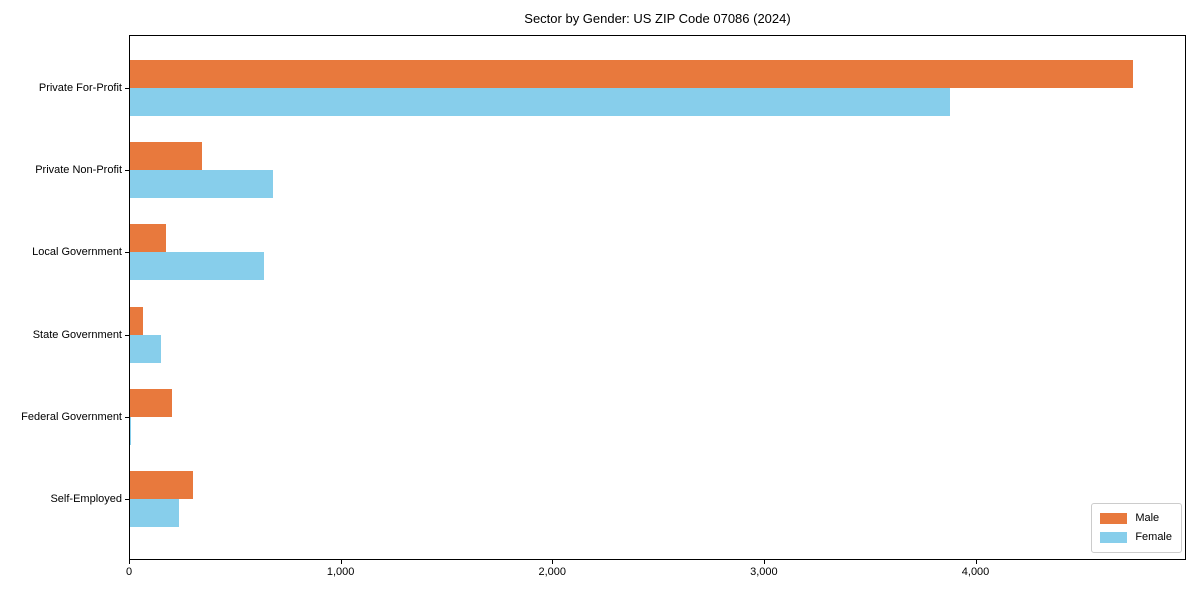 Image resolution: width=1200 pixels, height=600 pixels. I want to click on bar-female-local-government, so click(197, 266).